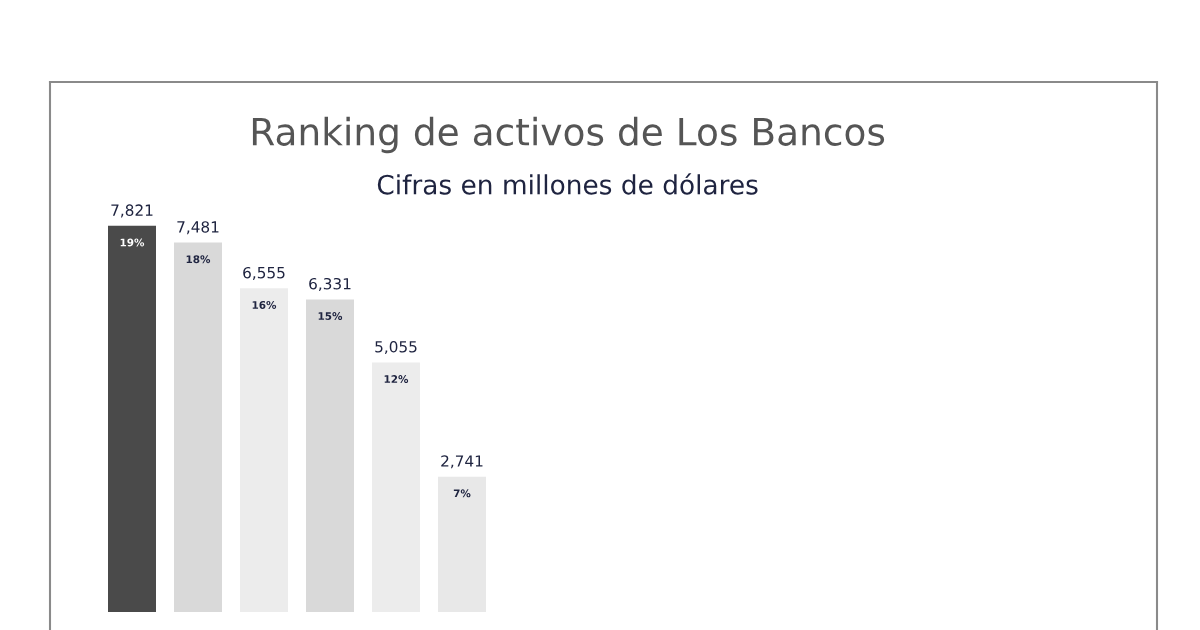 The height and width of the screenshot is (630, 1200). What do you see at coordinates (132, 242) in the screenshot?
I see `annotation: 19%` at bounding box center [132, 242].